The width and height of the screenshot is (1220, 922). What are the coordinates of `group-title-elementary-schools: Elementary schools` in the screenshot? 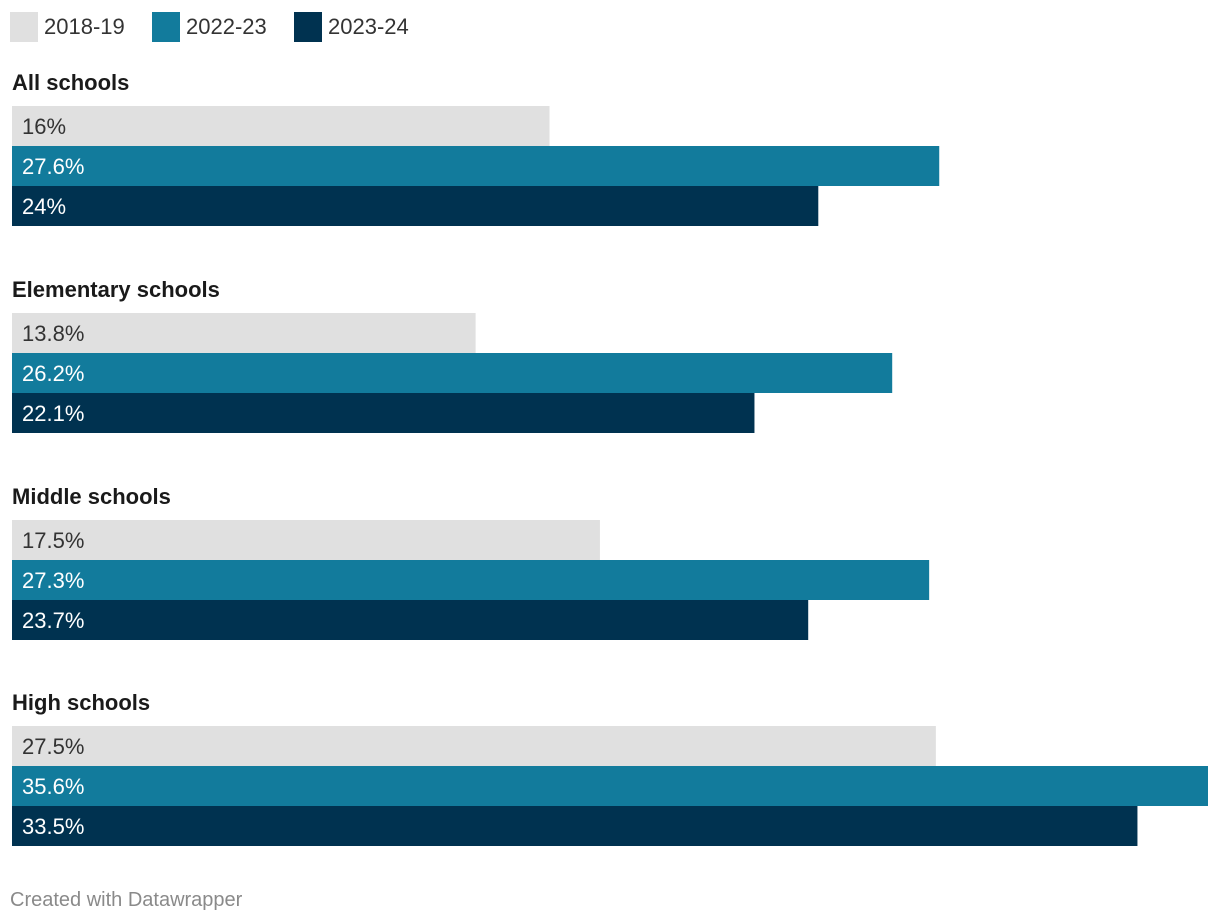 It's located at (116, 289).